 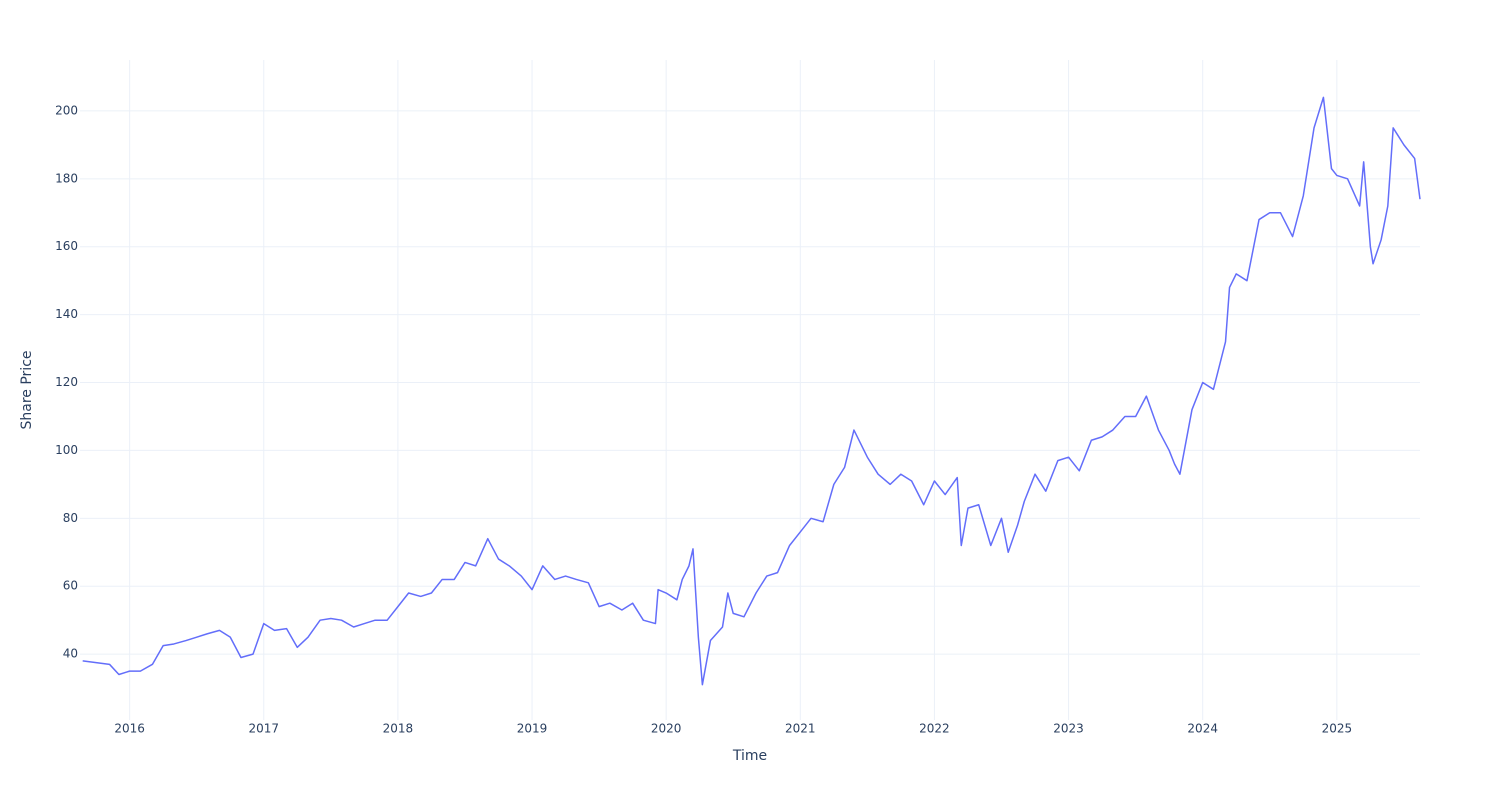 What do you see at coordinates (66, 178) in the screenshot?
I see `y-tick-label: 180` at bounding box center [66, 178].